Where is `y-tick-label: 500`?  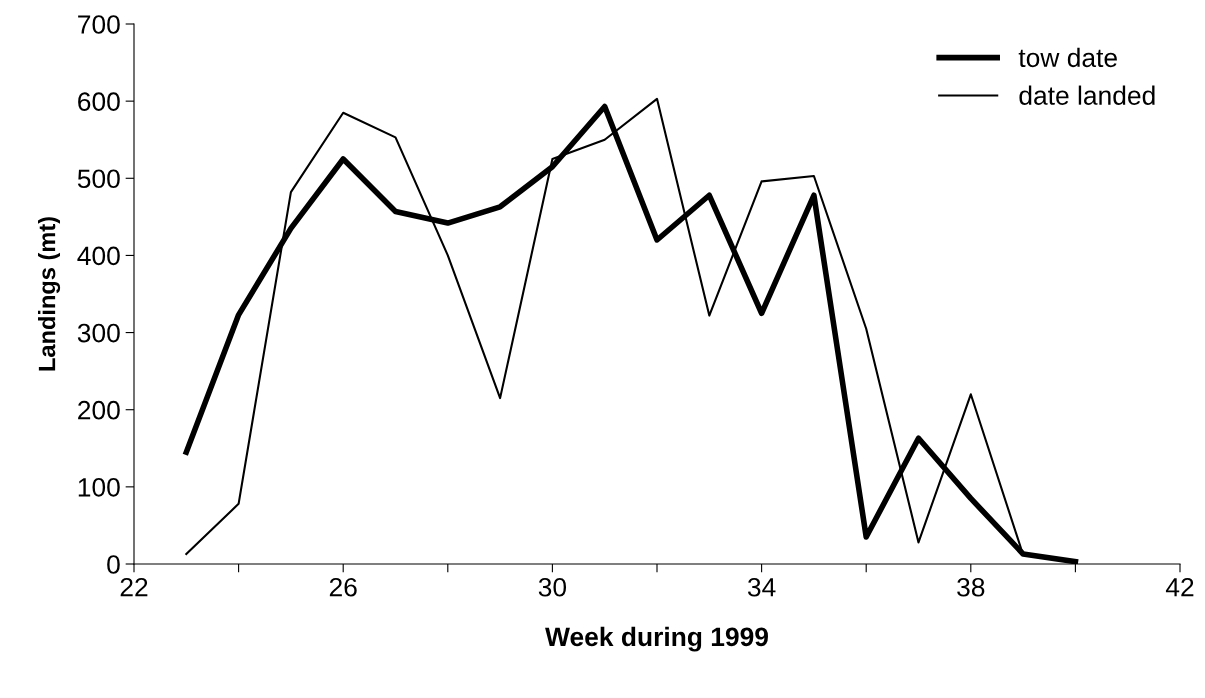
y-tick-label: 500 is located at coordinates (98, 179).